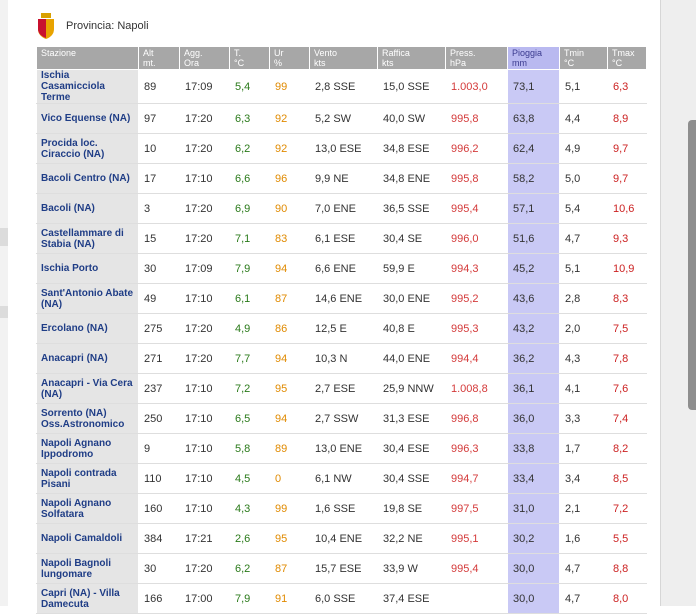 The width and height of the screenshot is (696, 614). Describe the element at coordinates (533, 178) in the screenshot. I see `cell-pioggia: 58,2` at that location.